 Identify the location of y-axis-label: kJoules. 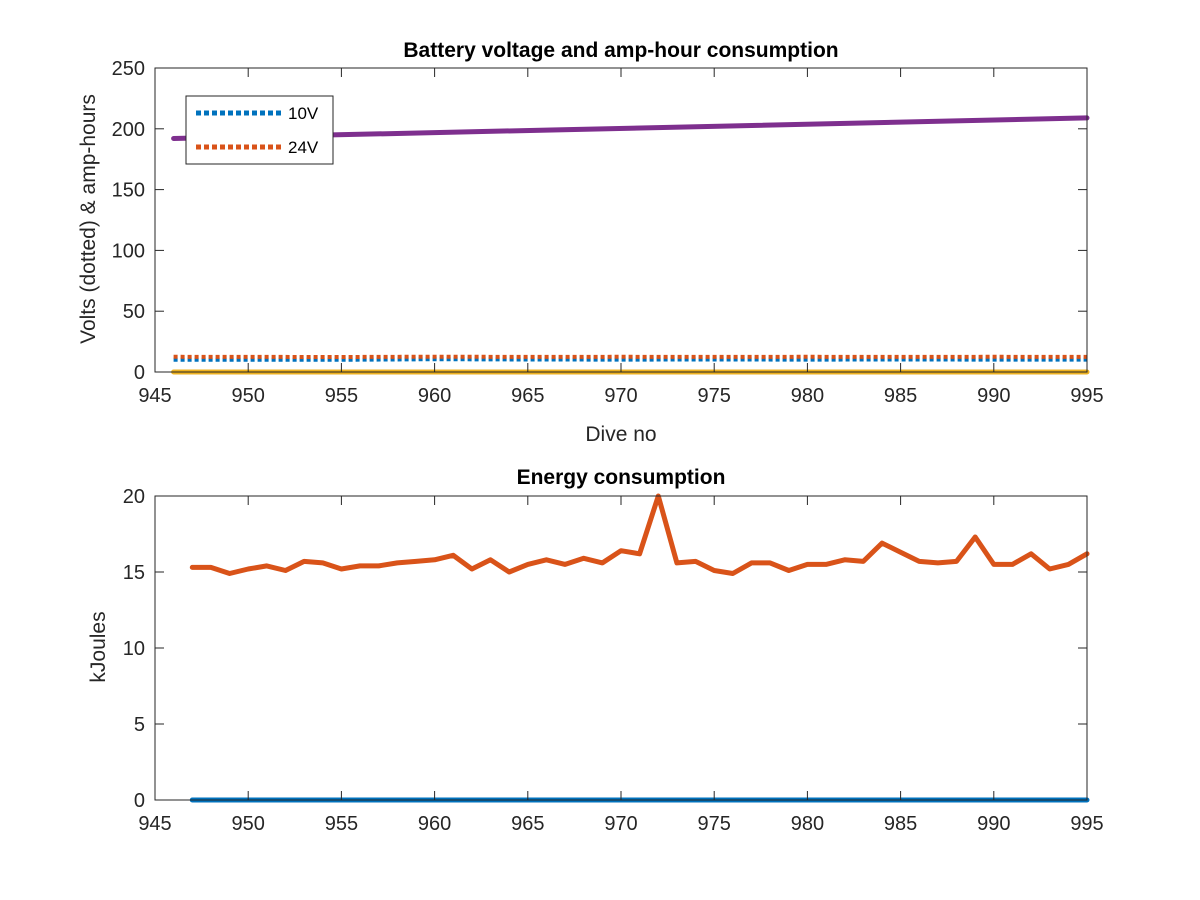
(98, 646).